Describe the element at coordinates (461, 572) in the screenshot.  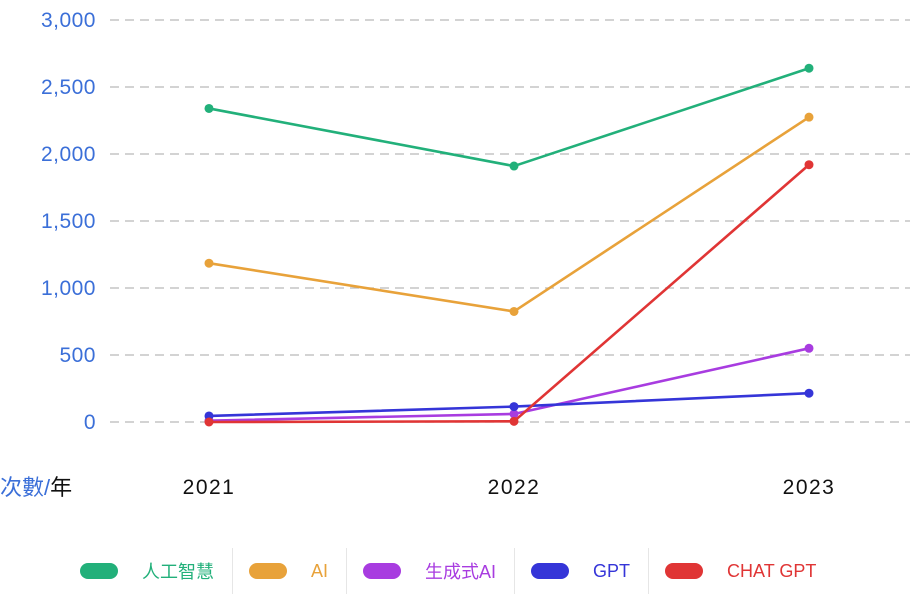
I see `legend-label: 生成式AI` at that location.